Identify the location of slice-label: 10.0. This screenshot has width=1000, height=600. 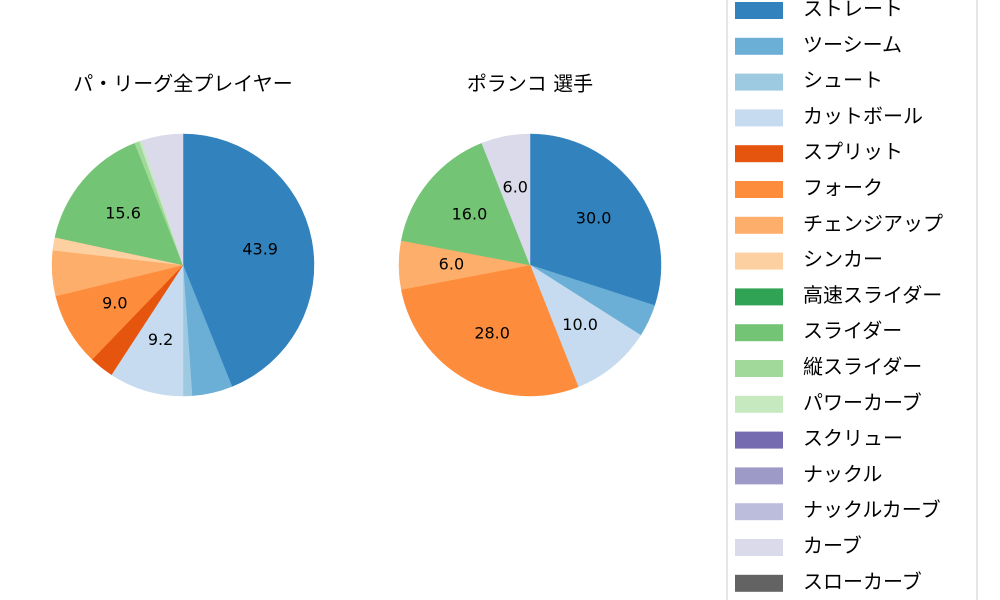
(580, 324).